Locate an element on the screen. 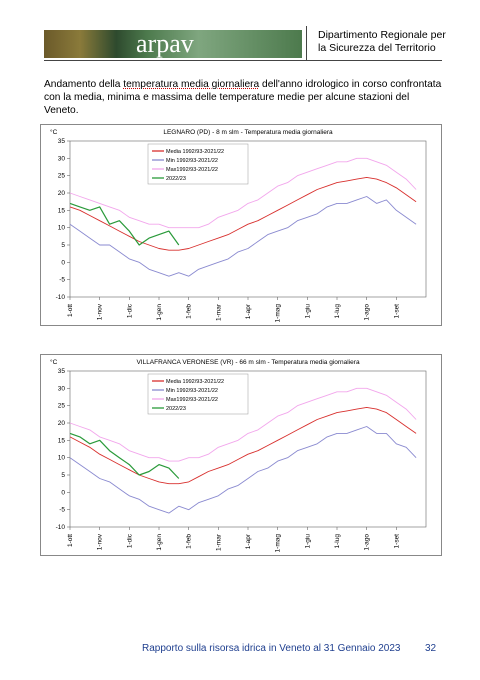 The width and height of the screenshot is (480, 680). header-rule is located at coordinates (243, 60).